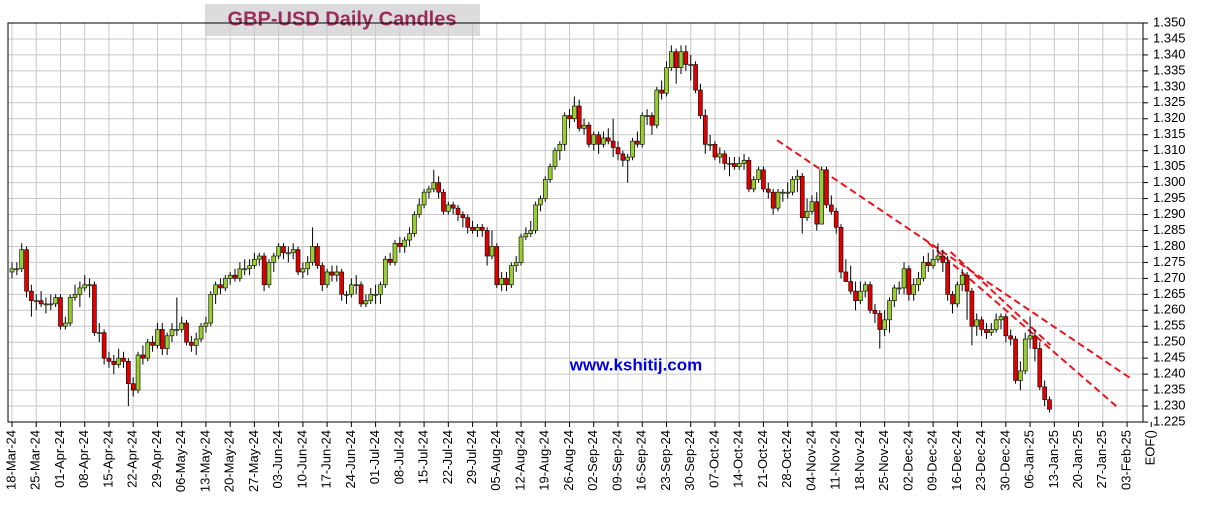 Image resolution: width=1217 pixels, height=526 pixels. I want to click on x-tick-label: 09-Dec-24, so click(932, 460).